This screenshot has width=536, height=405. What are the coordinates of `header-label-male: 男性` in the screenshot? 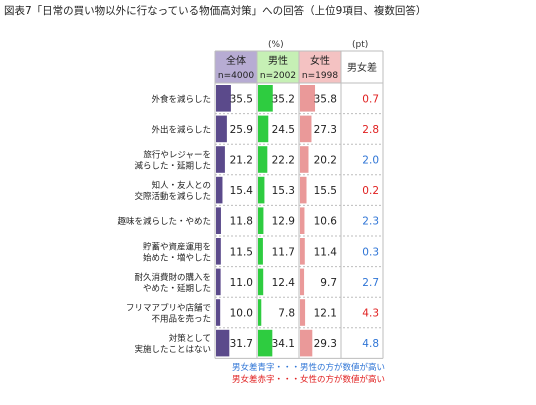 It's located at (278, 60).